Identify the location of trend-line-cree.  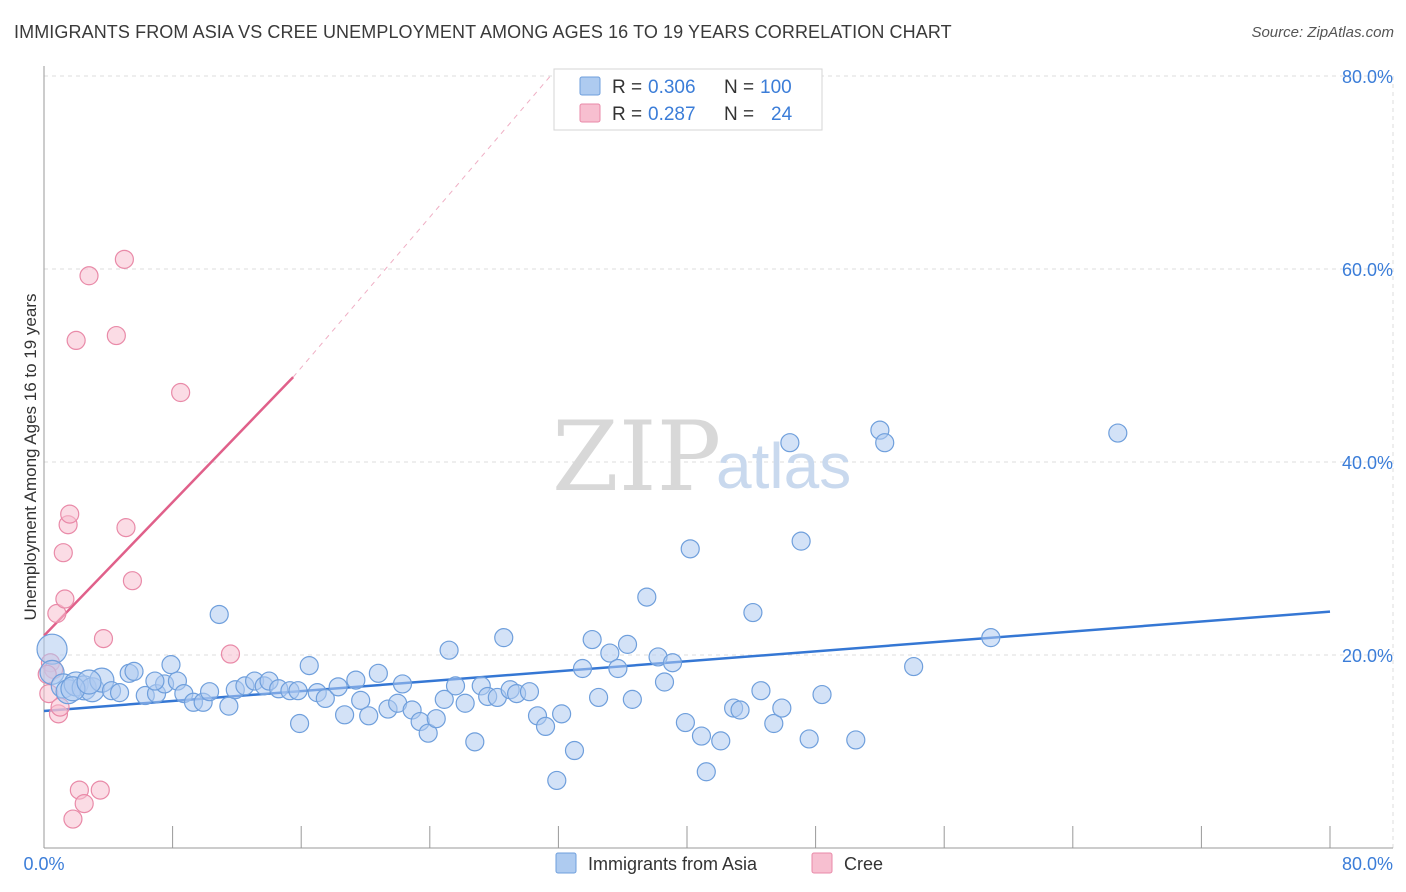
(169, 506).